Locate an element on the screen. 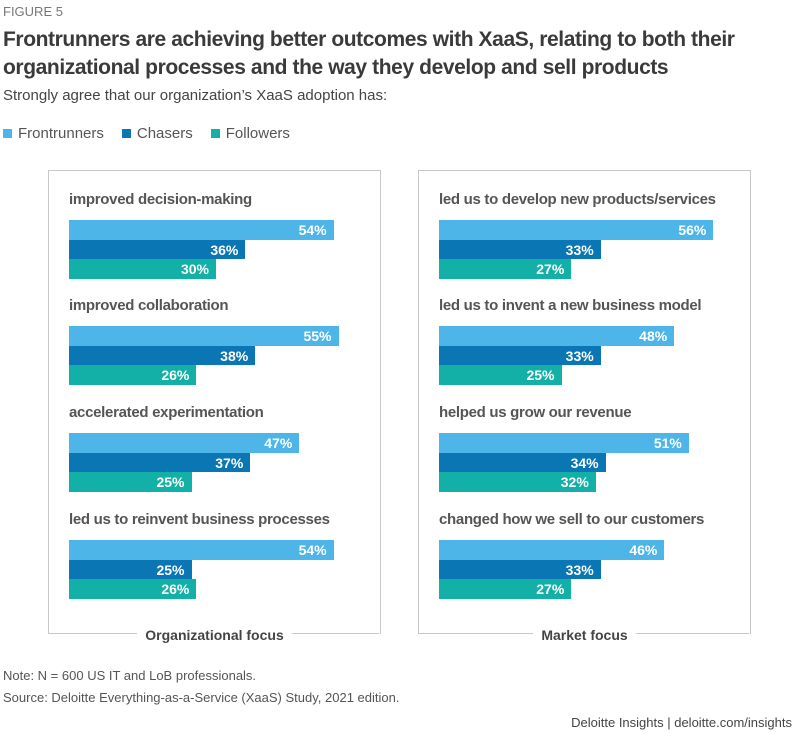 The width and height of the screenshot is (800, 734). bar-frontrunners: 55% is located at coordinates (204, 336).